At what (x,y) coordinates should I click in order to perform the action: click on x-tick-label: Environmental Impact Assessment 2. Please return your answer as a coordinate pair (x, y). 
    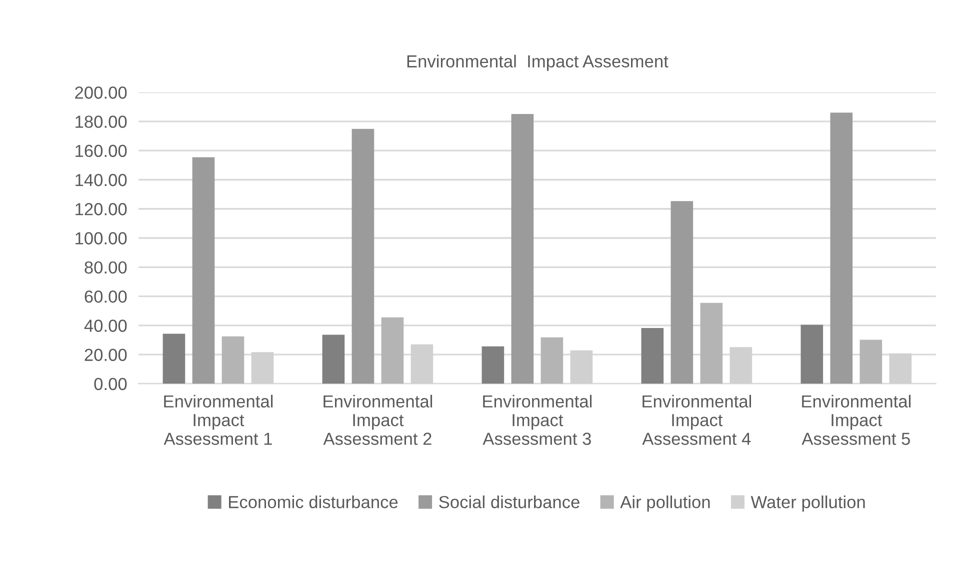
    Looking at the image, I should click on (377, 419).